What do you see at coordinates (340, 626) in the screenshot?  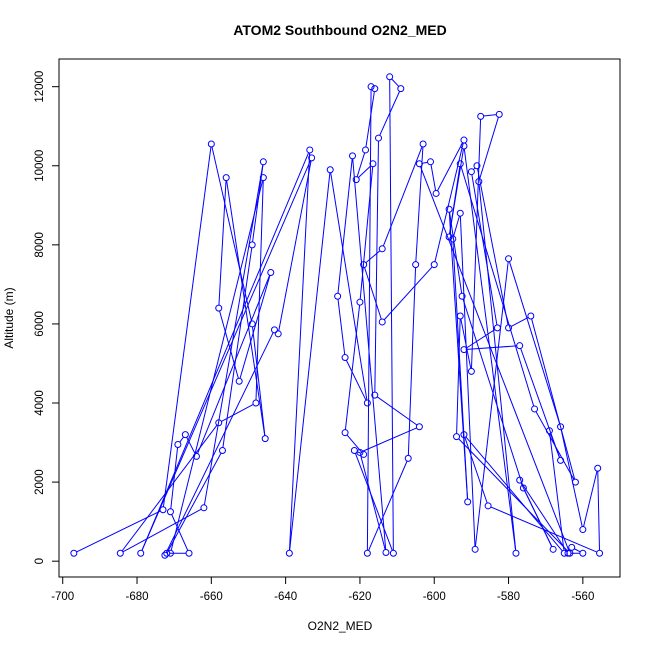 I see `x-axis-label: O2N2_MED` at bounding box center [340, 626].